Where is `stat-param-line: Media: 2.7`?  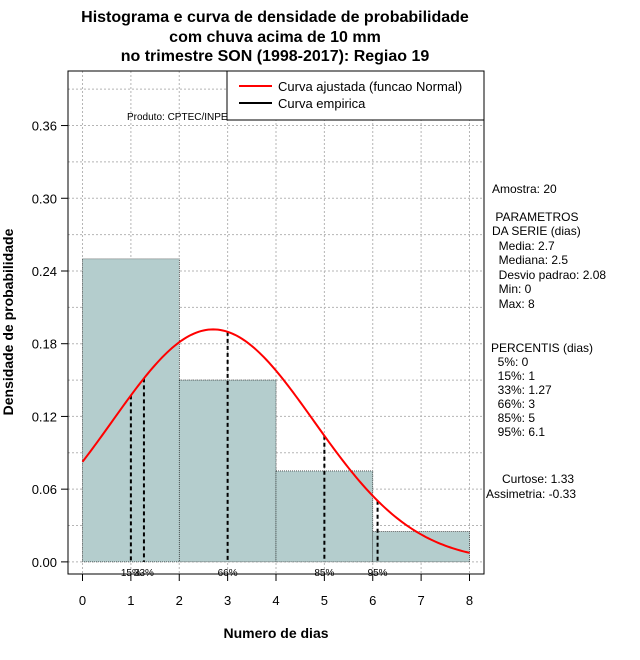
stat-param-line: Media: 2.7 is located at coordinates (523, 246).